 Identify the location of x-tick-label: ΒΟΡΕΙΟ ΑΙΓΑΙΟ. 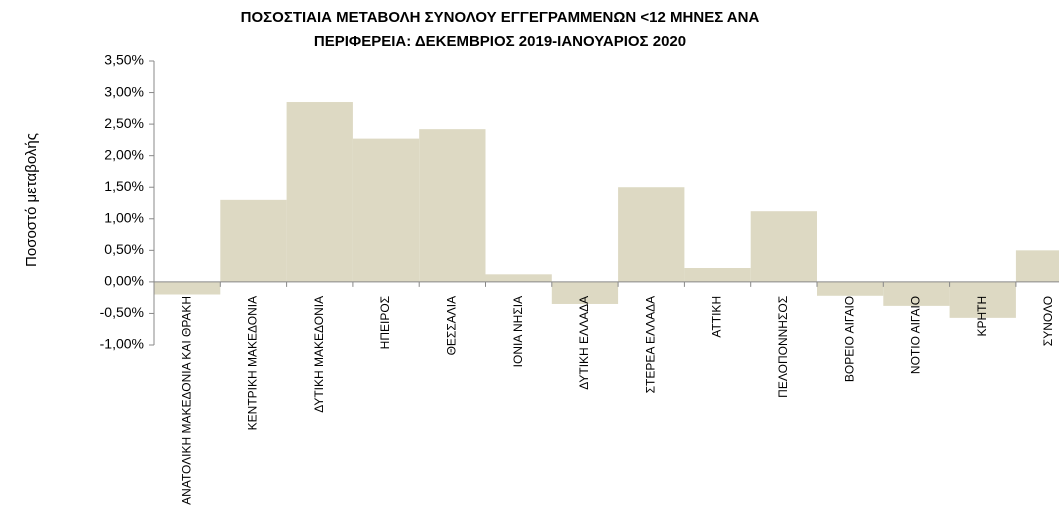
(849, 339).